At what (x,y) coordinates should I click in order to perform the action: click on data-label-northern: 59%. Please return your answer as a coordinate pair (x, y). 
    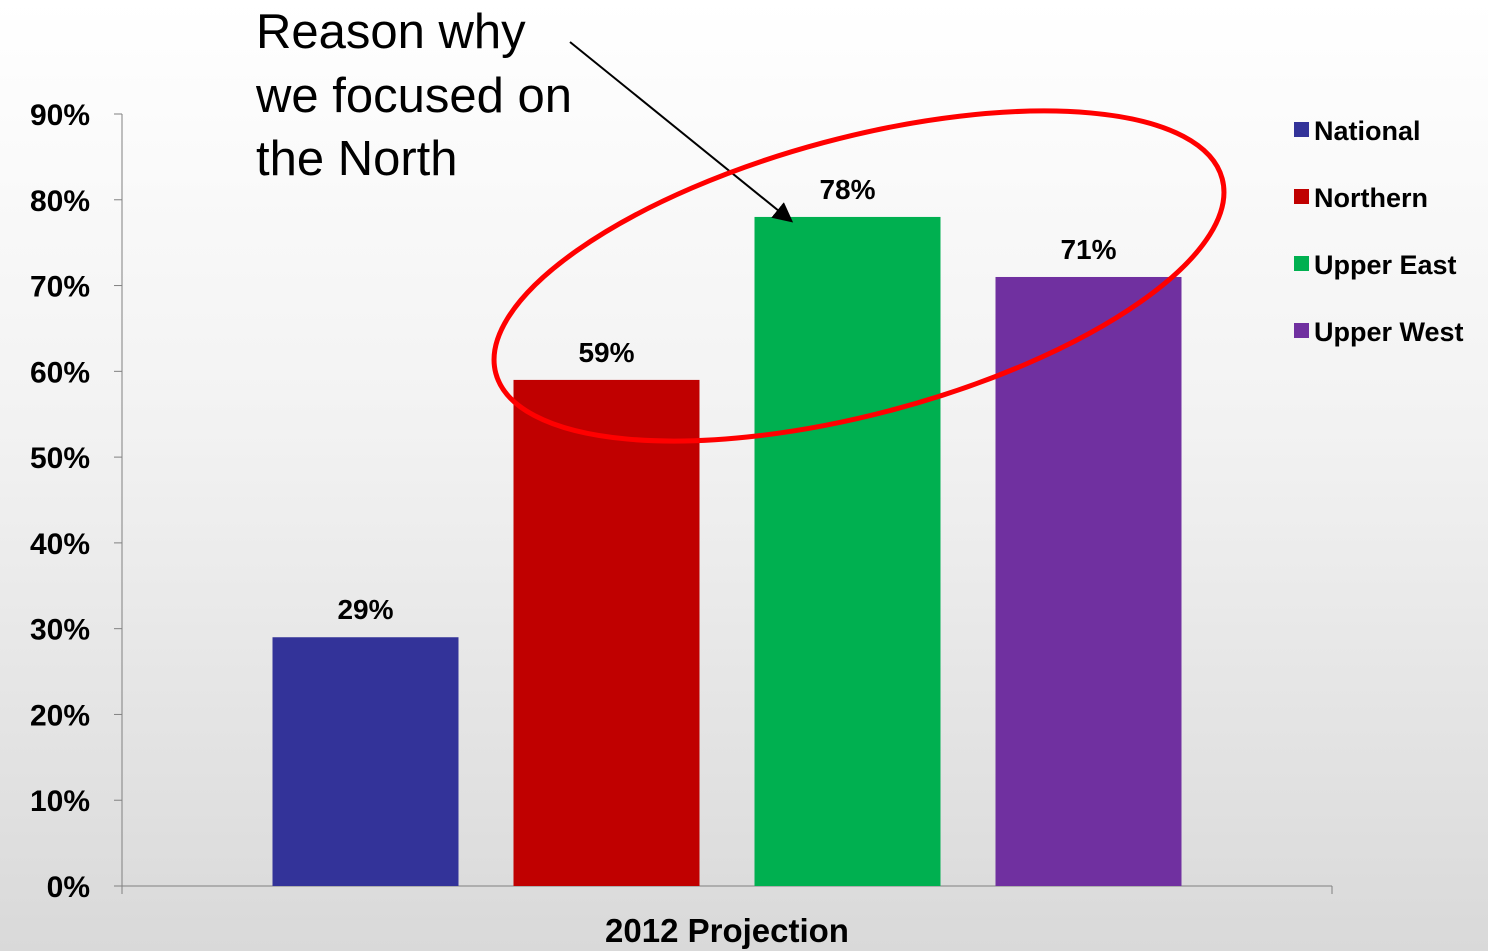
    Looking at the image, I should click on (606, 352).